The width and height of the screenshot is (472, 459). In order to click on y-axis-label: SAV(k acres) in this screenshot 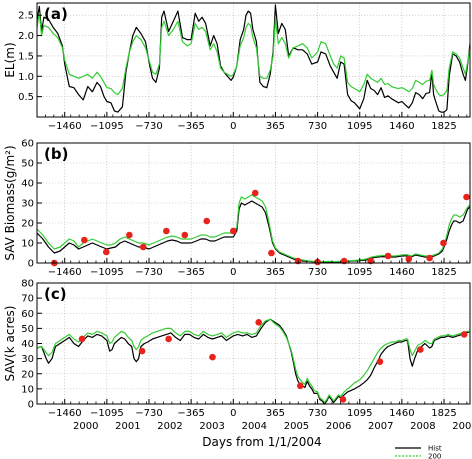, I will do `click(10, 344)`.